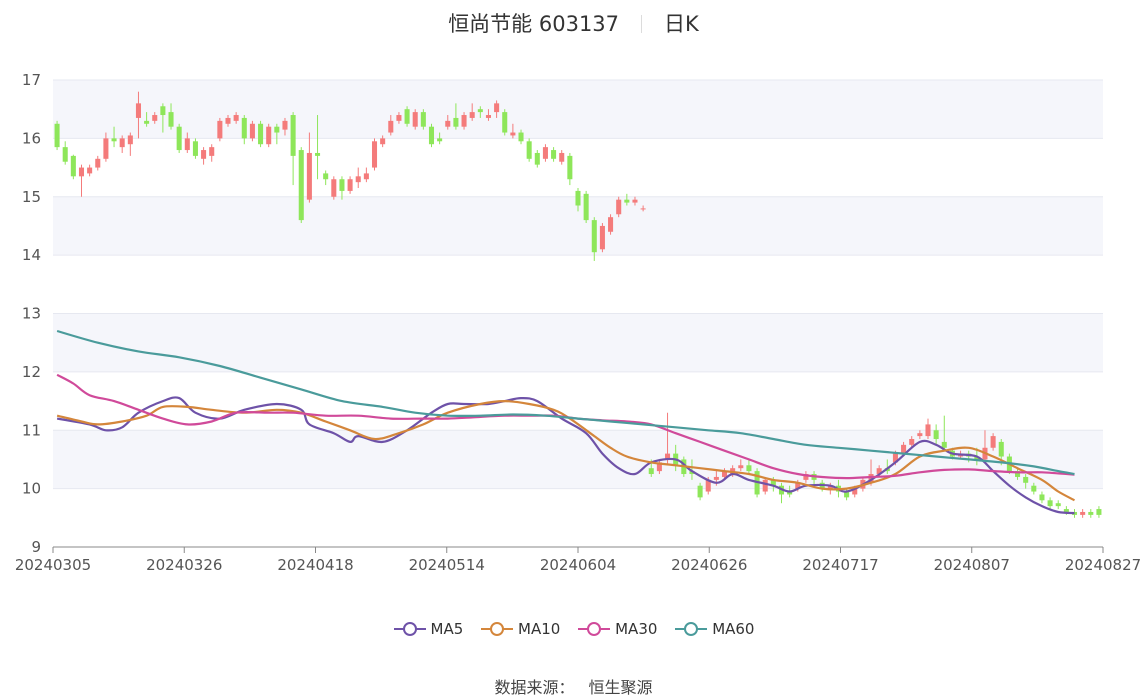  What do you see at coordinates (31, 197) in the screenshot?
I see `y-tick-label: 15` at bounding box center [31, 197].